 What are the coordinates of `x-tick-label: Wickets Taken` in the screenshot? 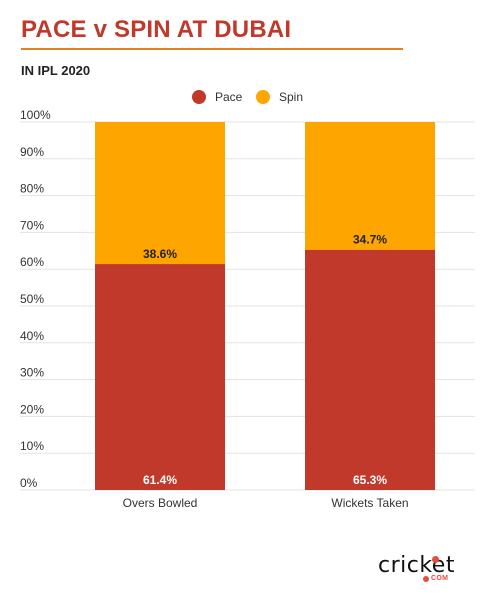 It's located at (369, 503).